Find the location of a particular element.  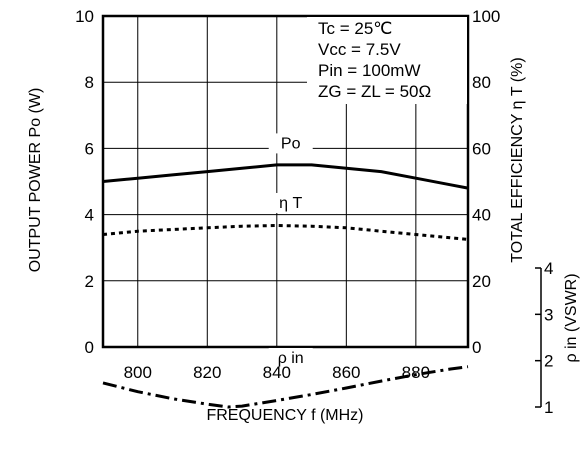

vswr-axis-label: ρ in (VSWR) is located at coordinates (571, 317).